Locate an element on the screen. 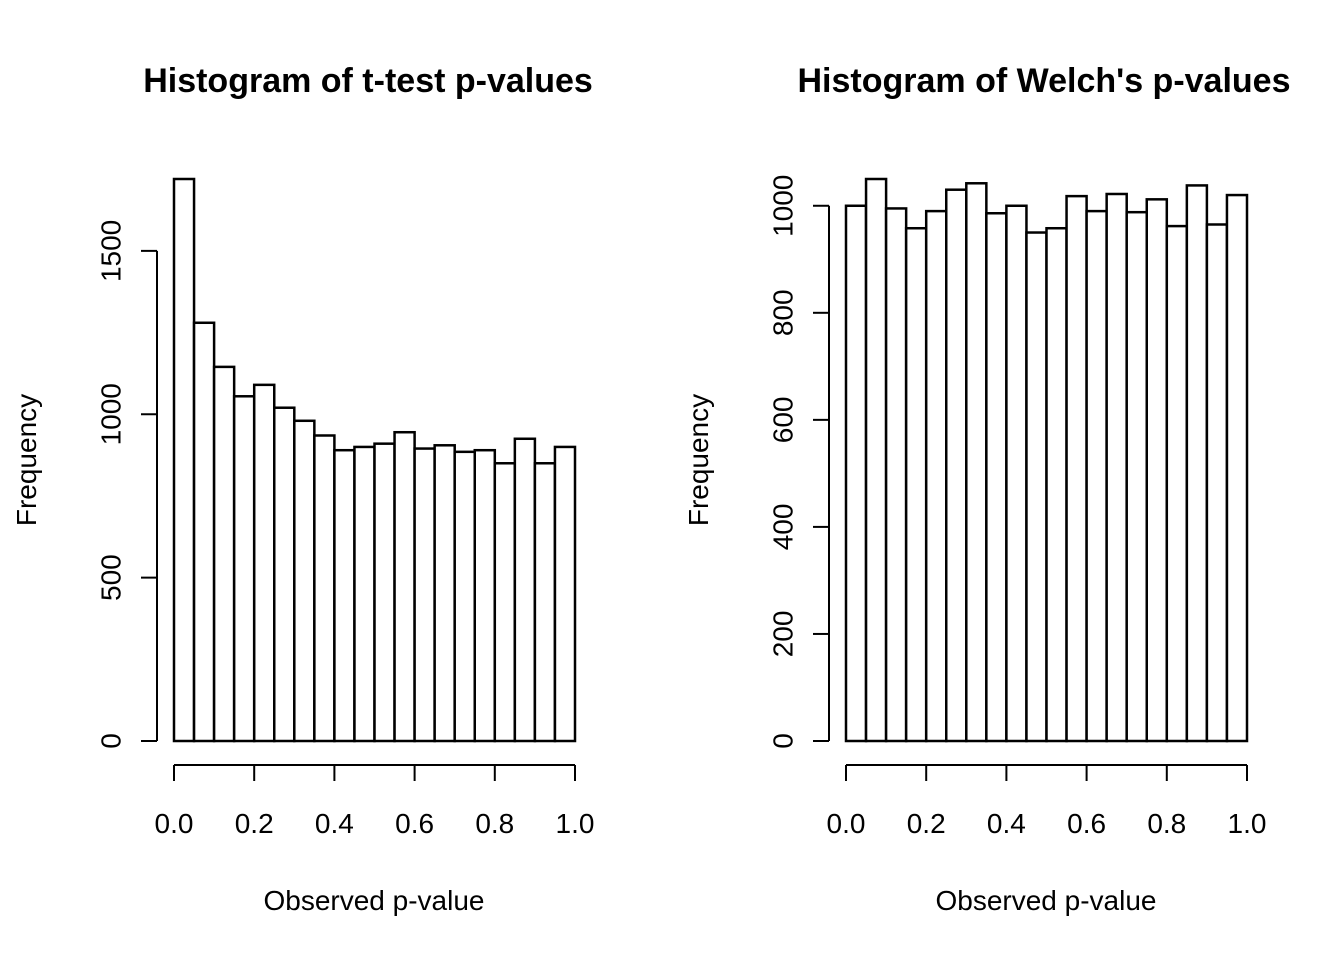  left-x-tick-label: 0.4 is located at coordinates (334, 823).